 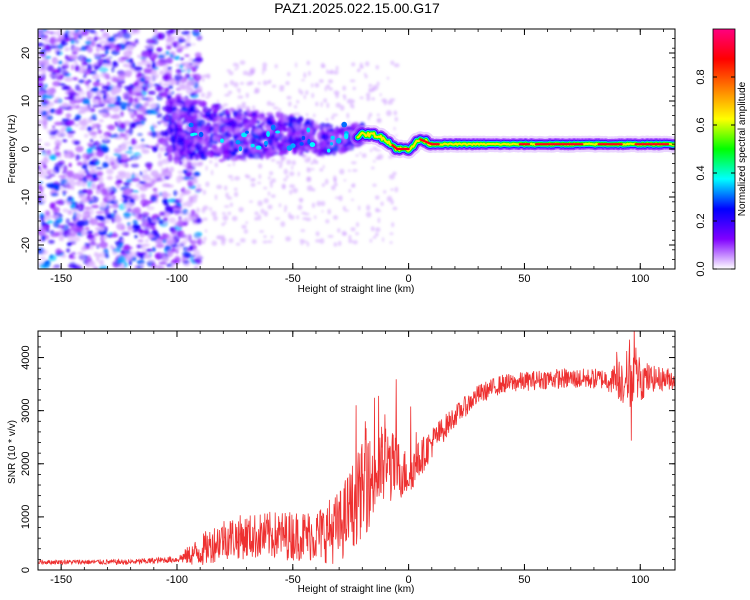 What do you see at coordinates (12, 149) in the screenshot?
I see `spectrogram-ylabel: Frequency (Hz)` at bounding box center [12, 149].